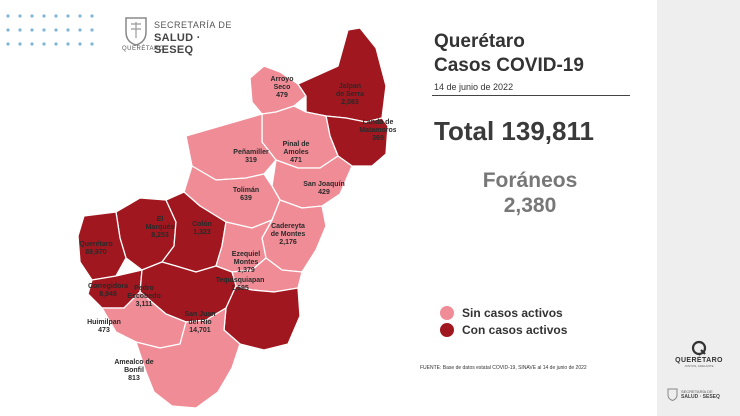 This screenshot has width=740, height=416. I want to click on municipality-label-arroyo-seco: Arroyo Seco 479, so click(282, 87).